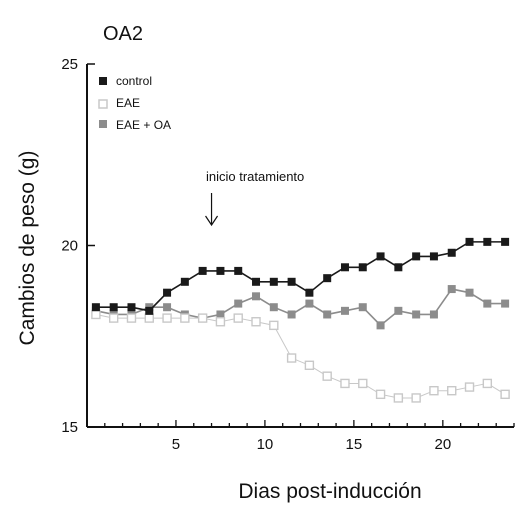  What do you see at coordinates (69, 427) in the screenshot?
I see `y-tick-label: 15` at bounding box center [69, 427].